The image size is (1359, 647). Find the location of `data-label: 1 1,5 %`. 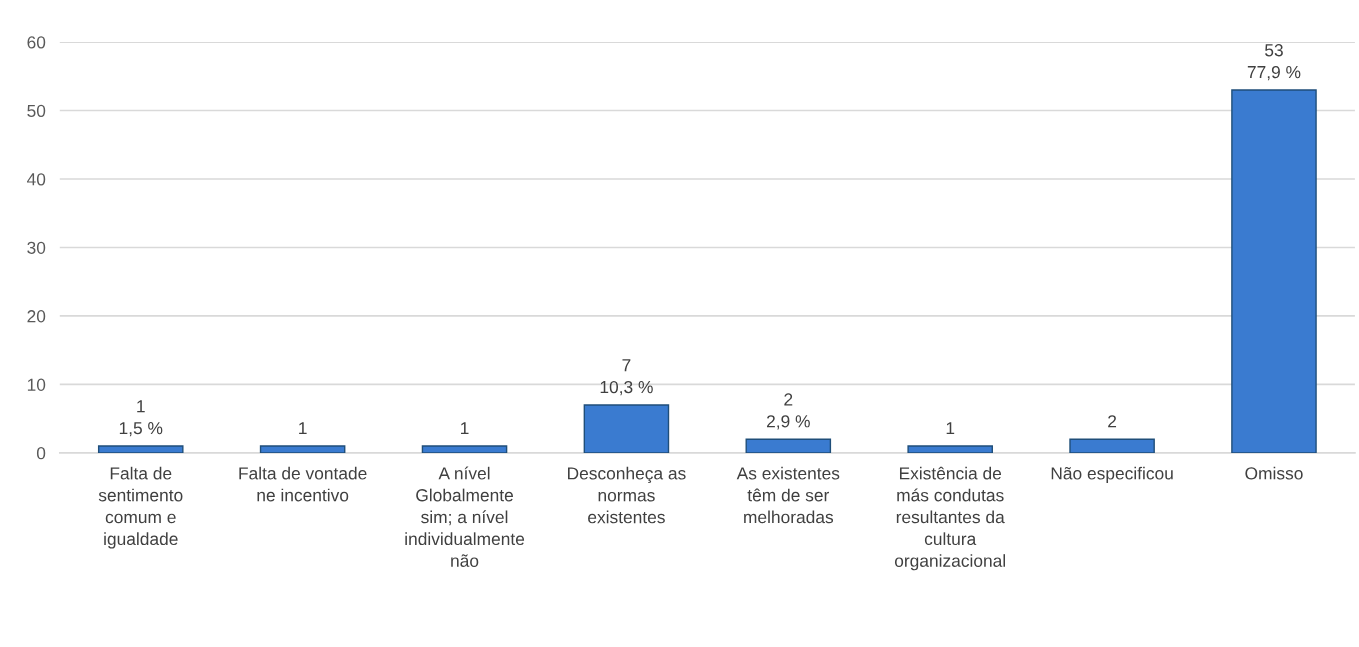

data-label: 1 1,5 % is located at coordinates (141, 418).